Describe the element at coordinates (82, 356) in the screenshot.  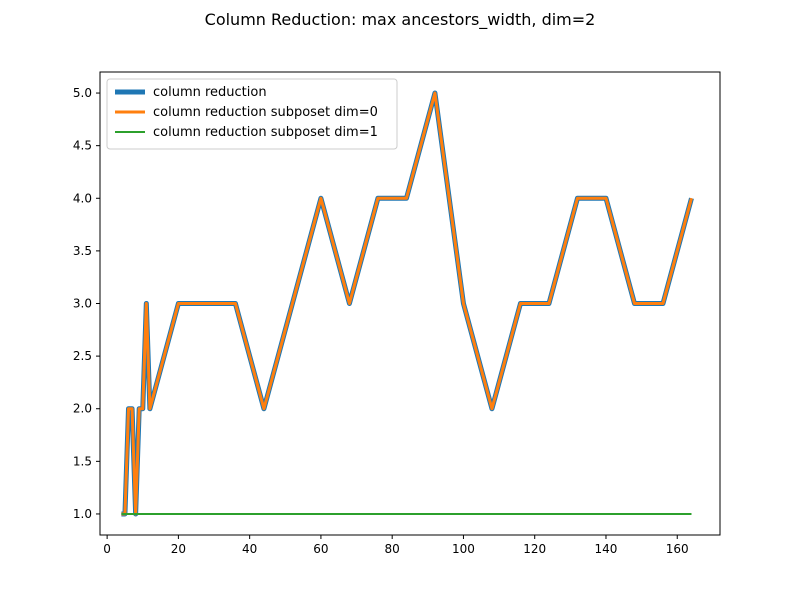
I see `y-tick-label: 2.5` at that location.